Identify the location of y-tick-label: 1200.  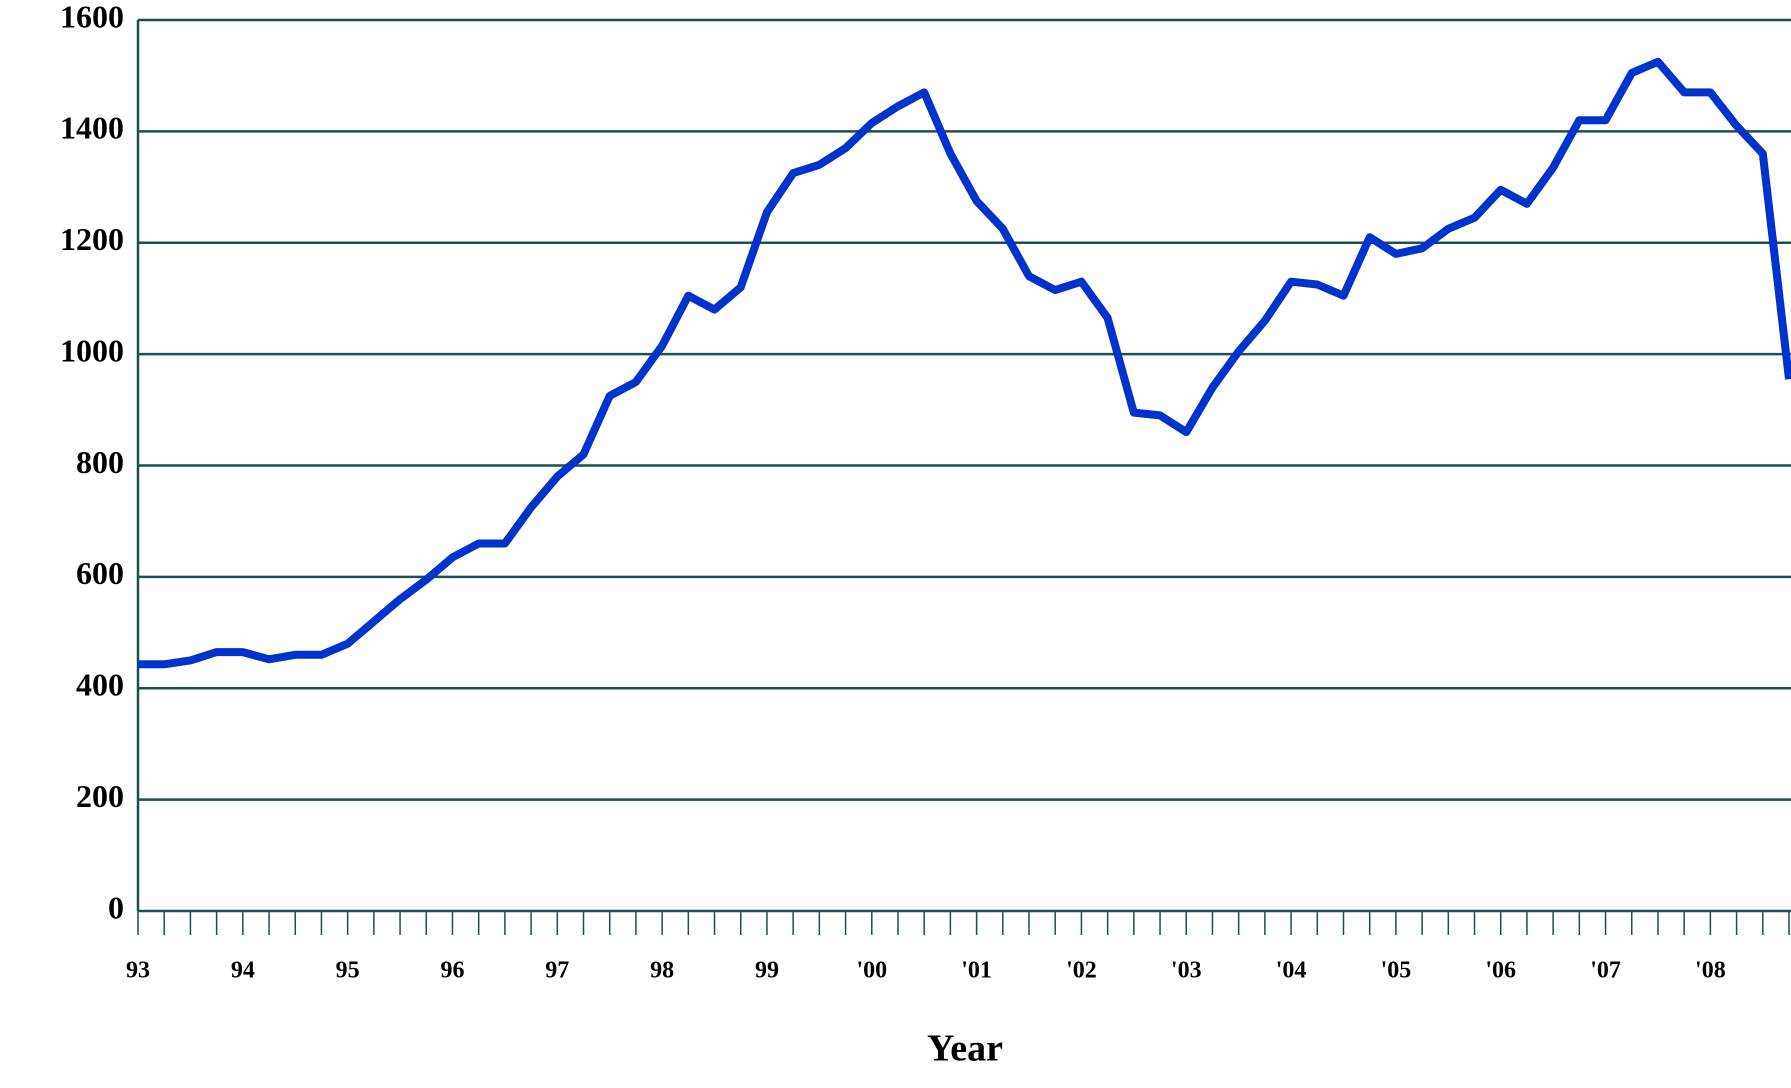
(92, 239).